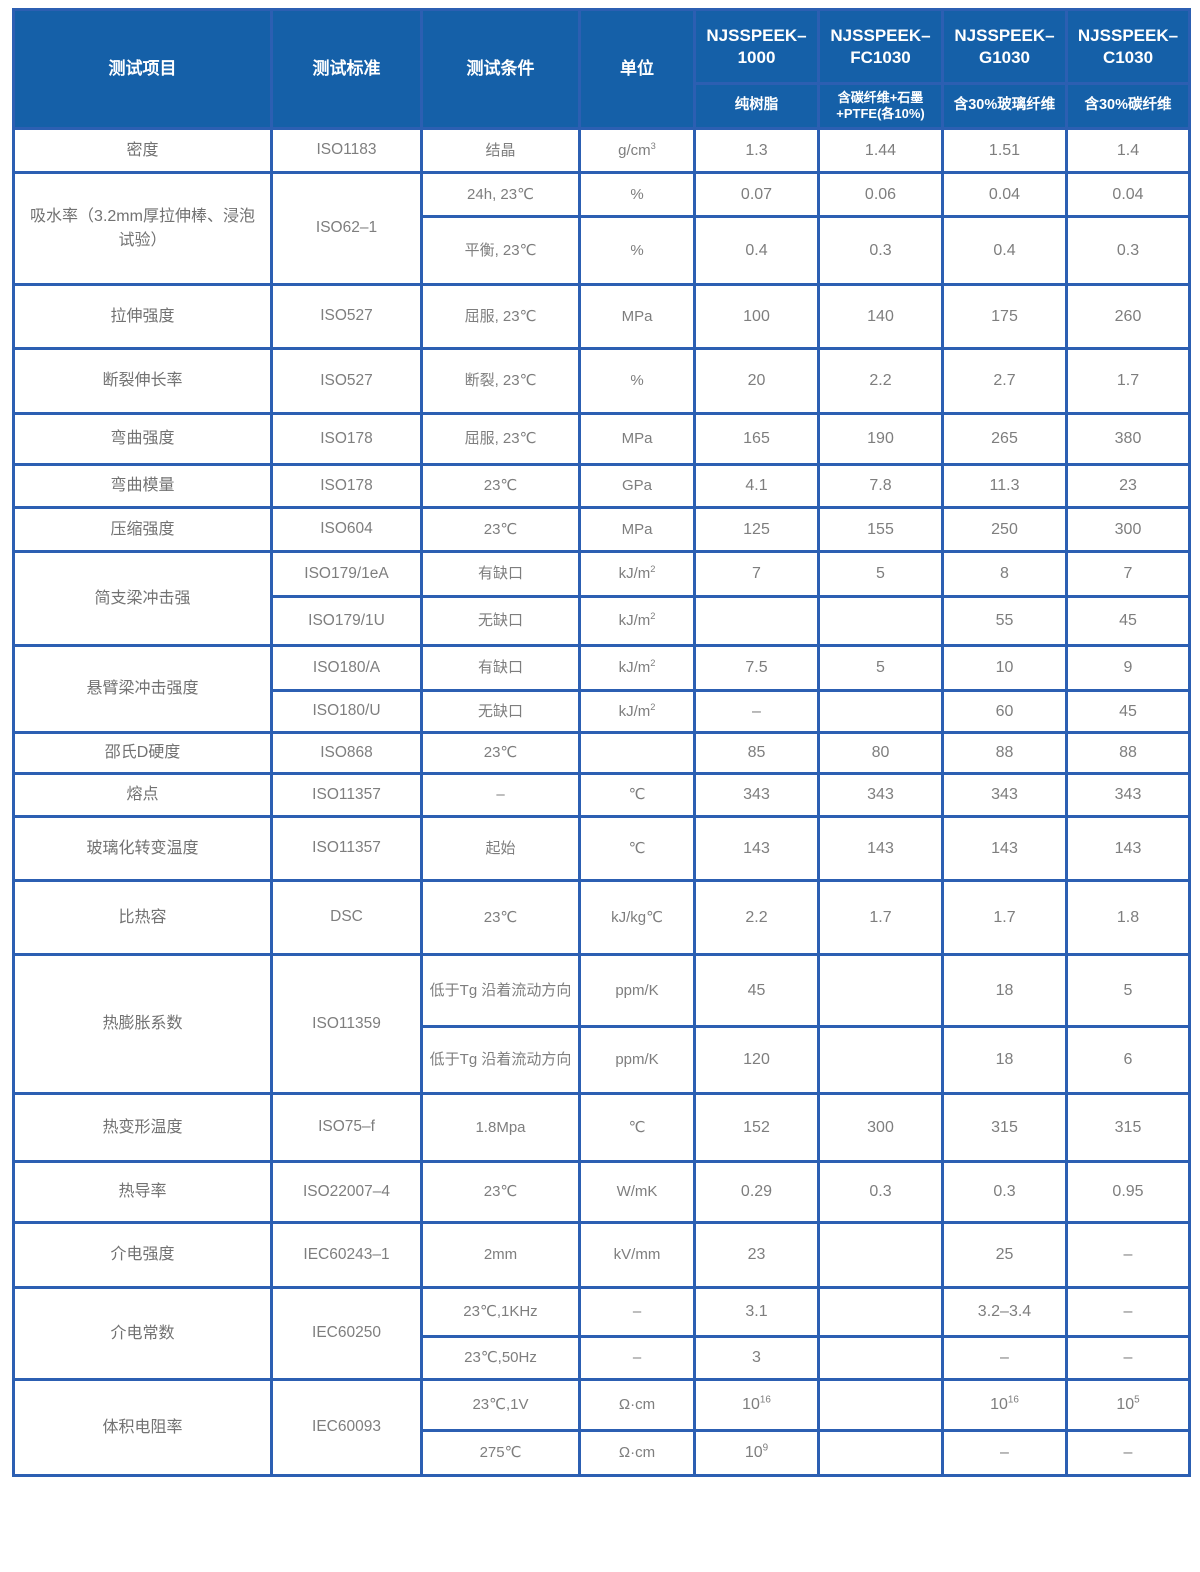  I want to click on table-row: 熔点 ISO11357– ℃ 343 343 343 343, so click(601, 795).